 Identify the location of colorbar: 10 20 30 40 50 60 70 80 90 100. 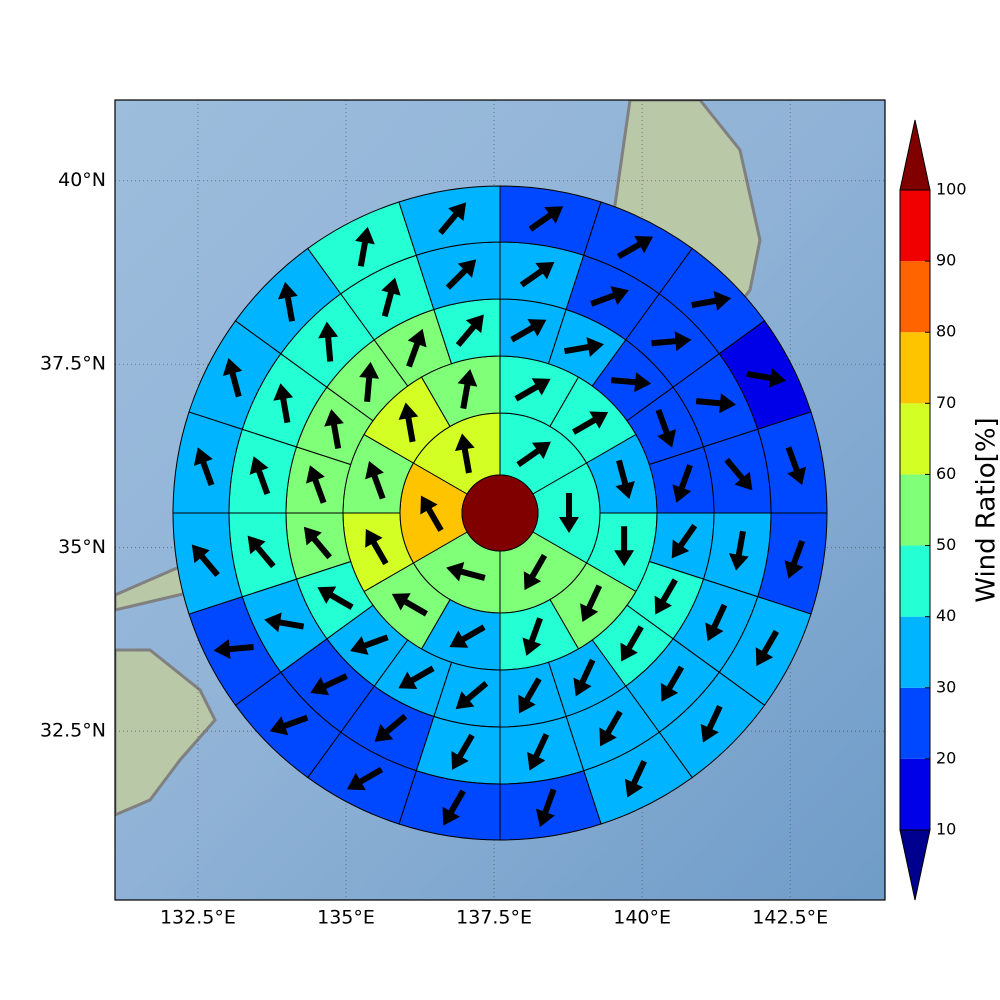
(933, 510).